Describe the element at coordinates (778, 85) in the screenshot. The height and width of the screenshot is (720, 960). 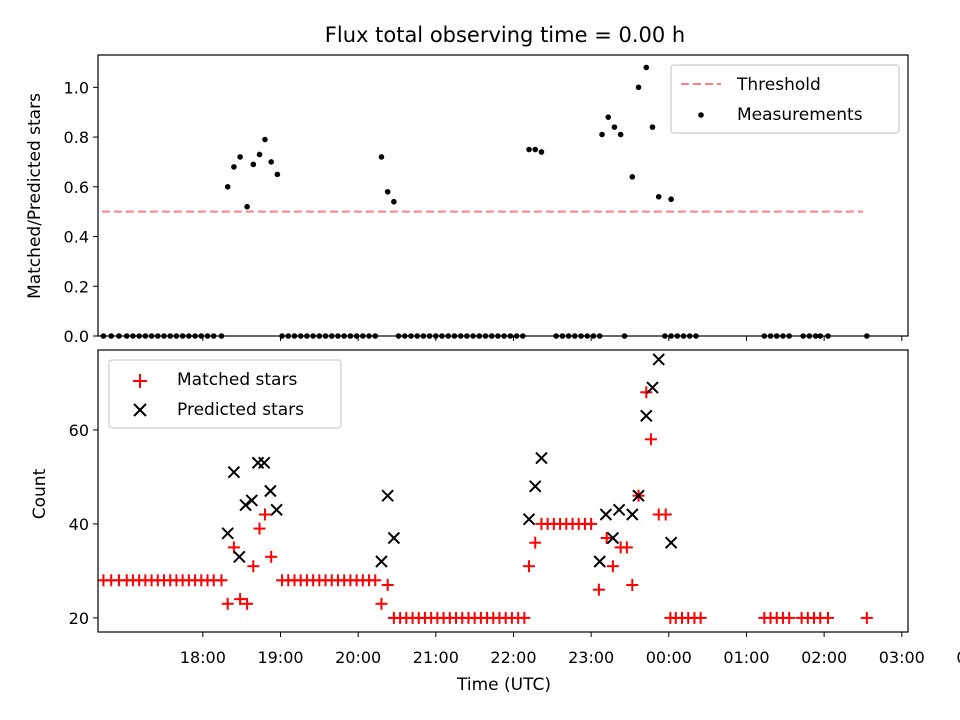
I see `threshold-legend-label: Threshold` at that location.